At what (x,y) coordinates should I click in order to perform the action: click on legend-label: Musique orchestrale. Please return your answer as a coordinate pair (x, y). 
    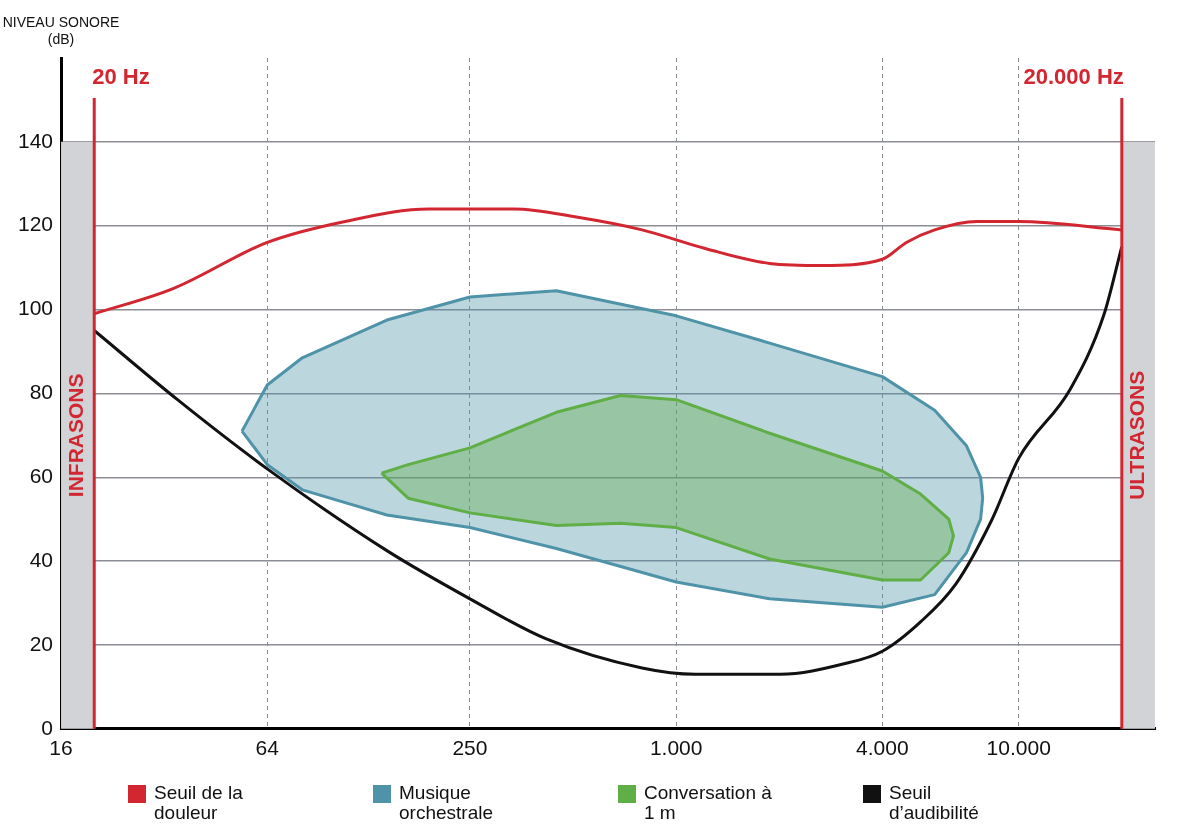
    Looking at the image, I should click on (446, 802).